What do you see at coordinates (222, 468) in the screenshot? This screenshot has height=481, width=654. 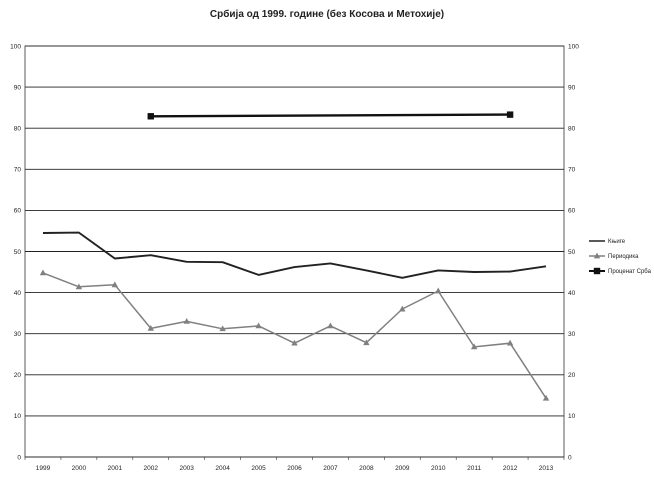 I see `x-tick-label: 2004` at bounding box center [222, 468].